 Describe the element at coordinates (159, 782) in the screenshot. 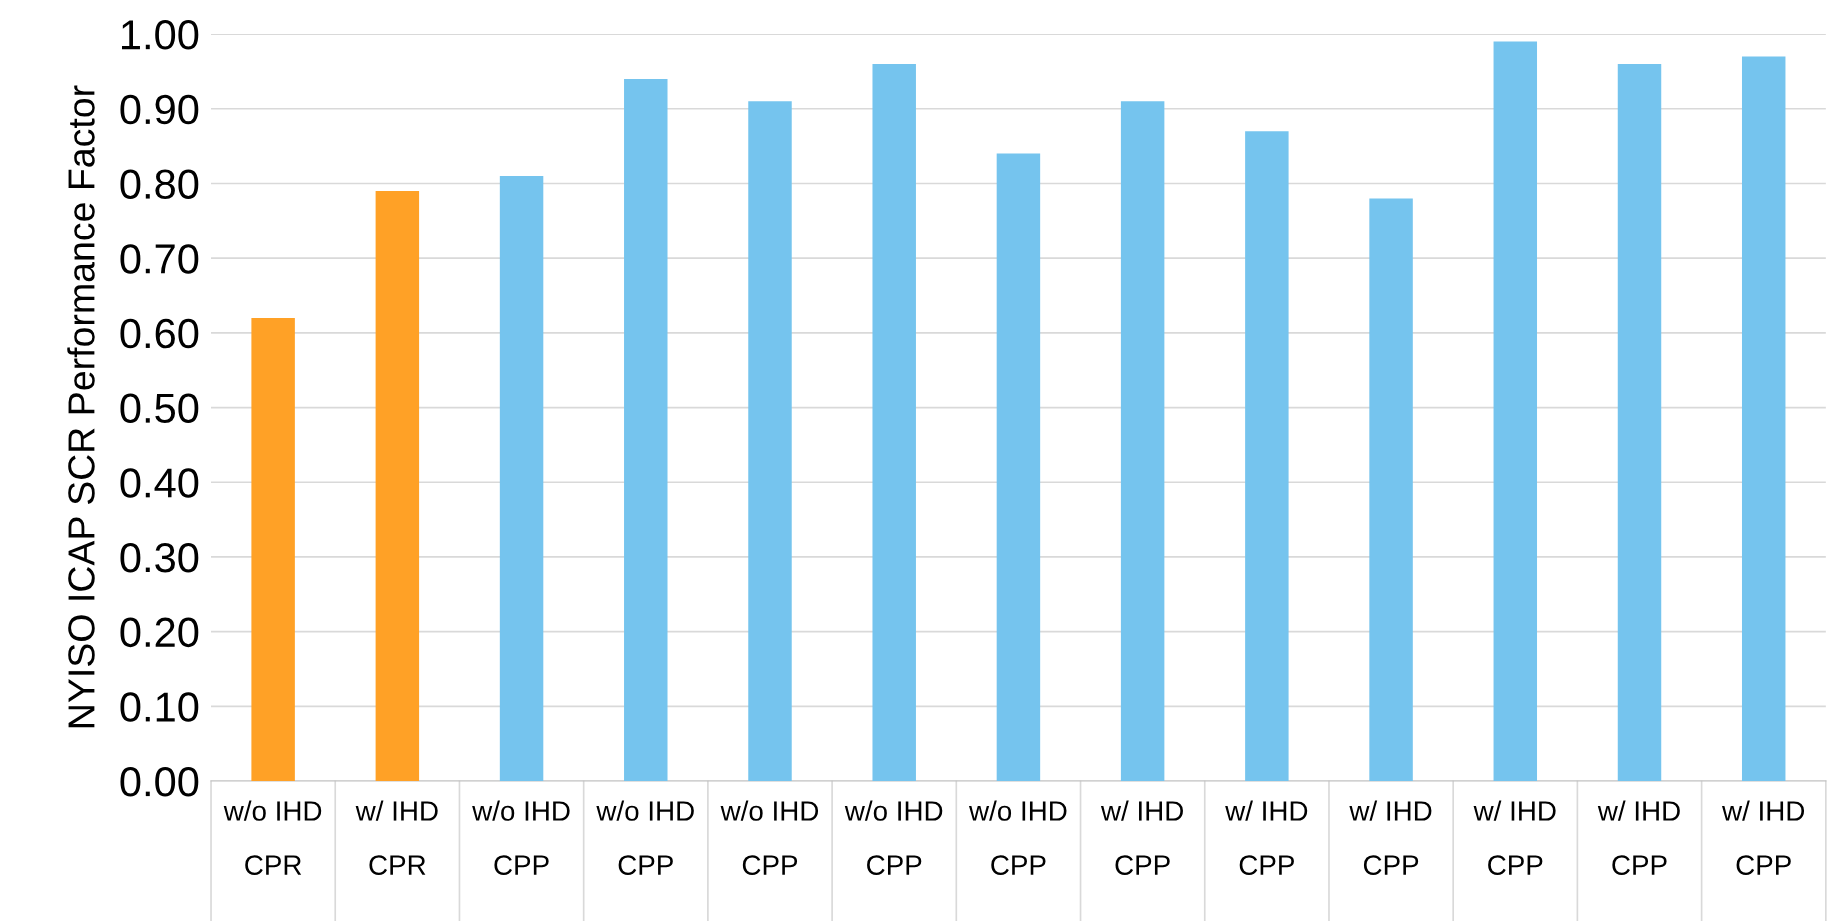

I see `y-tick-label: 0.00` at that location.